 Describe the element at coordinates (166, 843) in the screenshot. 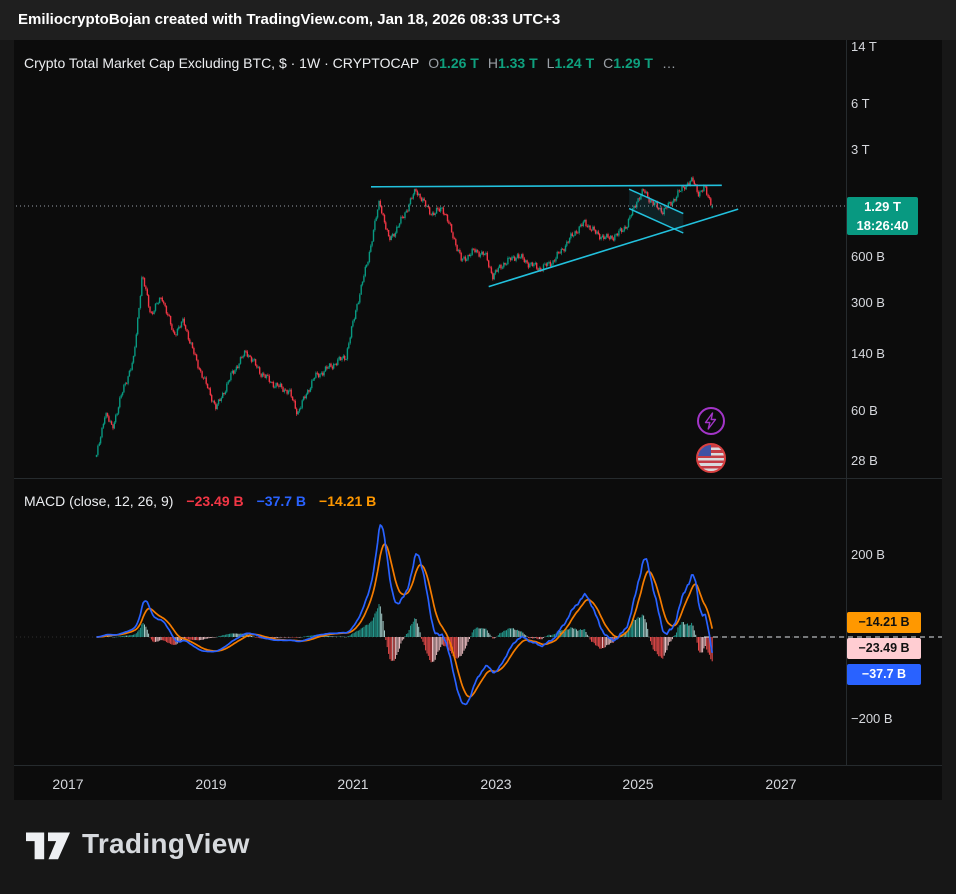

I see `tradingview-wordmark: TradingView` at that location.